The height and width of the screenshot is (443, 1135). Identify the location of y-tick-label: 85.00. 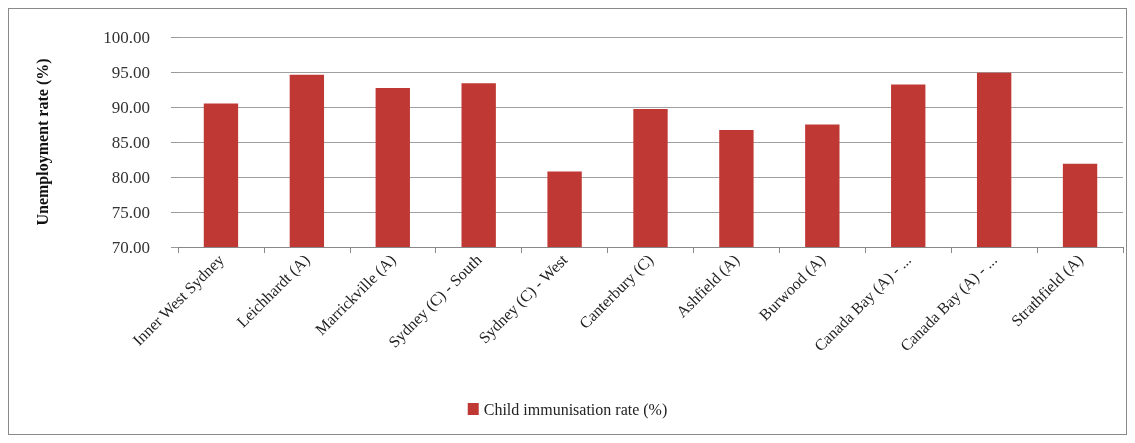
(130, 142).